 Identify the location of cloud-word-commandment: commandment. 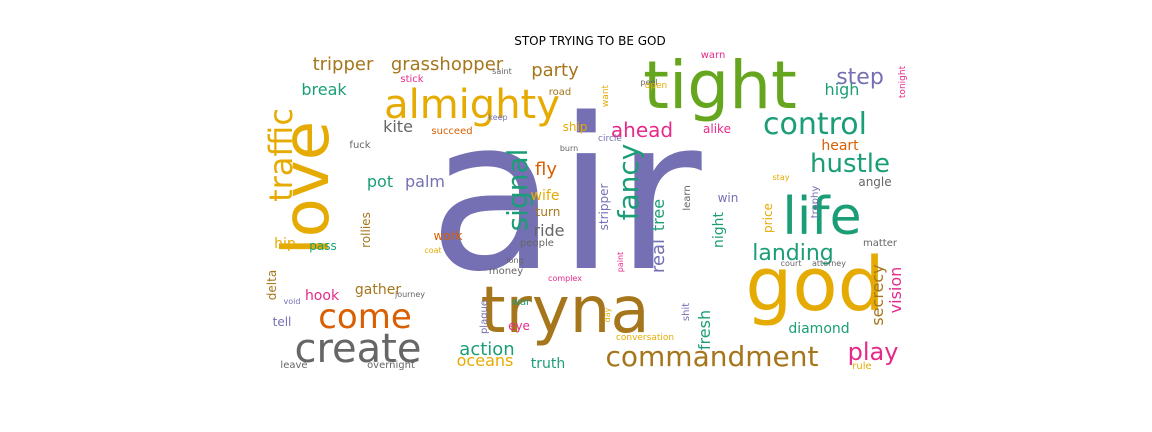
(712, 356).